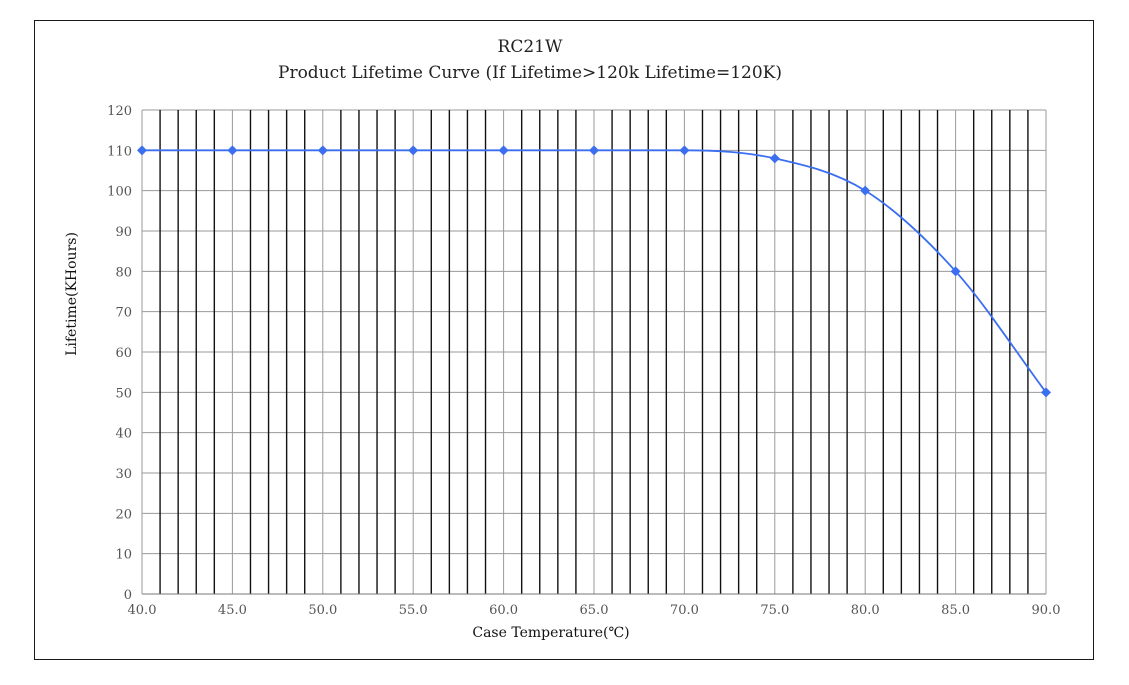 The height and width of the screenshot is (685, 1129). I want to click on y-tick-label: 40, so click(123, 434).